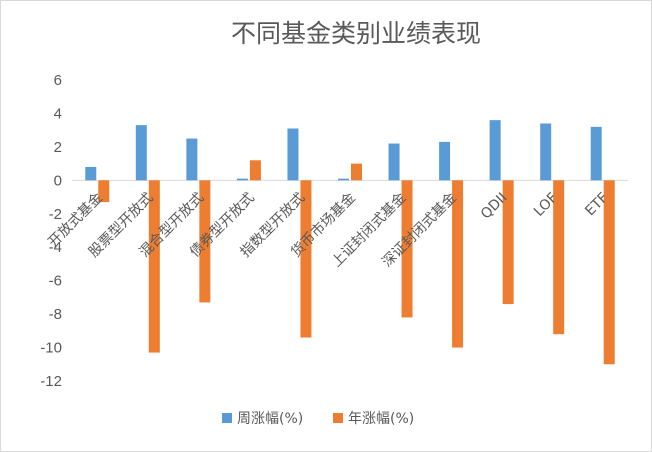 This screenshot has width=652, height=452. What do you see at coordinates (318, 419) in the screenshot?
I see `legend: 周涨幅(%) 年涨幅(%)` at bounding box center [318, 419].